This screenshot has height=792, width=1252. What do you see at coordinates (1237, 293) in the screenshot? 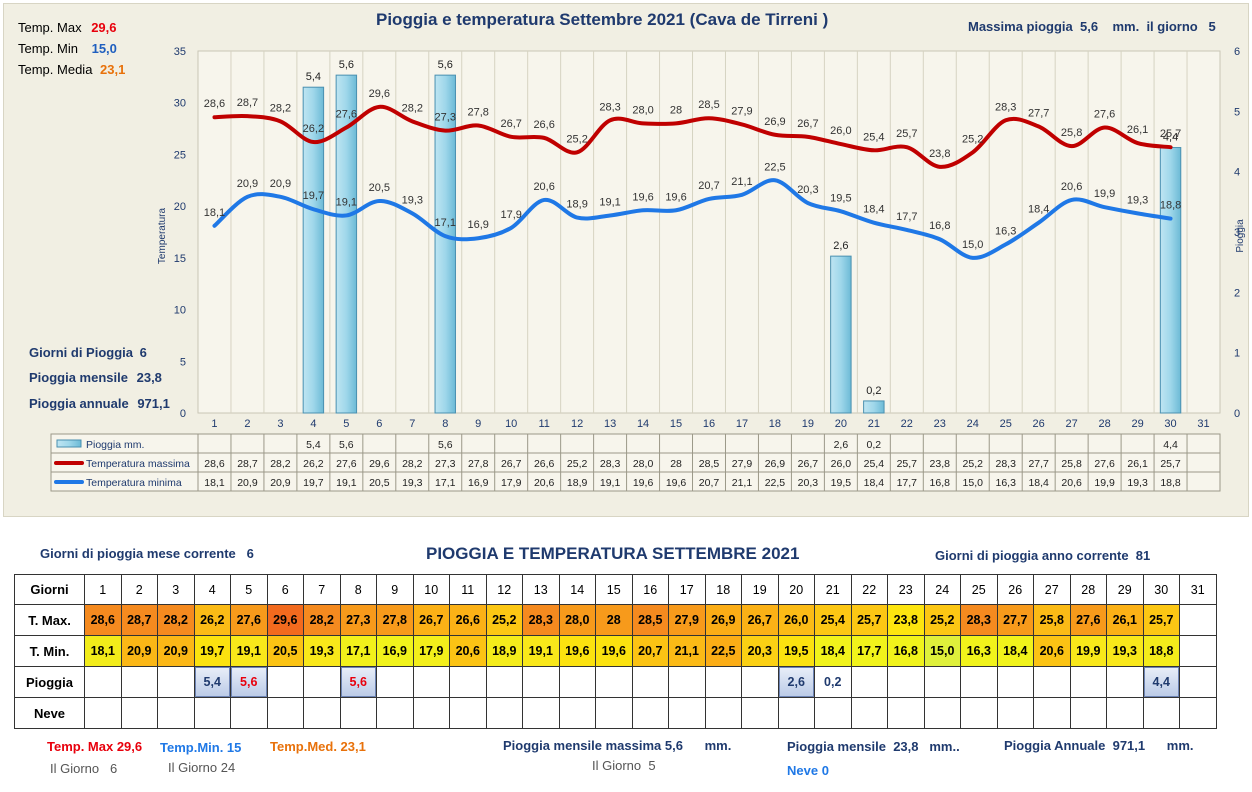
I see `y-right-tick-label: 2` at bounding box center [1237, 293].